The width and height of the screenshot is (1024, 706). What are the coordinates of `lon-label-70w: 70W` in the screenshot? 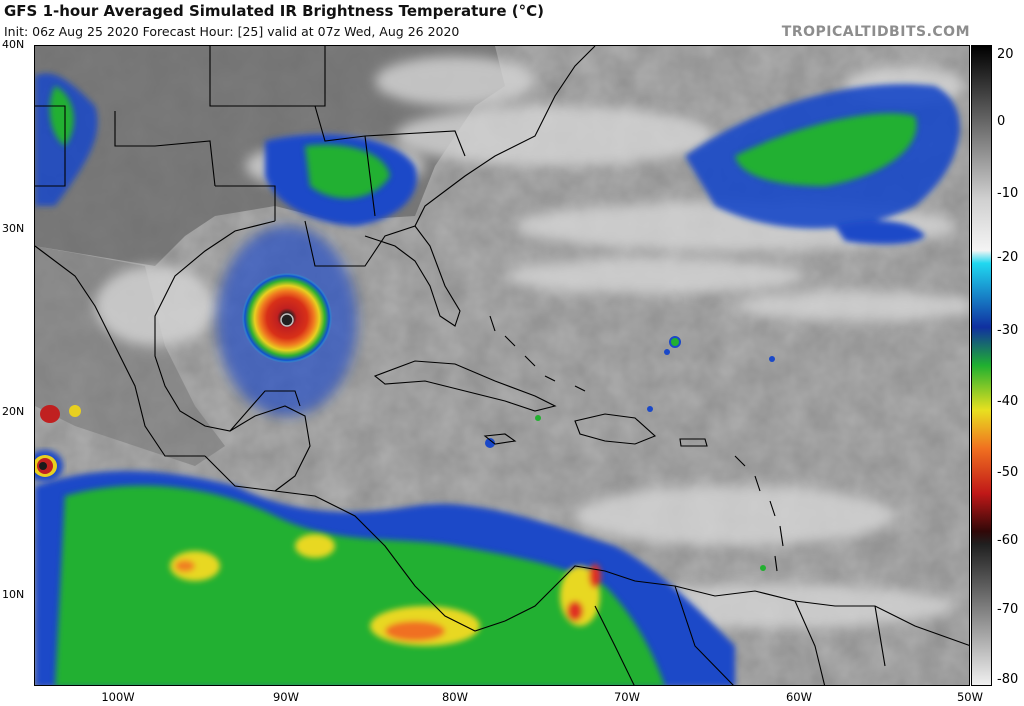 It's located at (627, 697).